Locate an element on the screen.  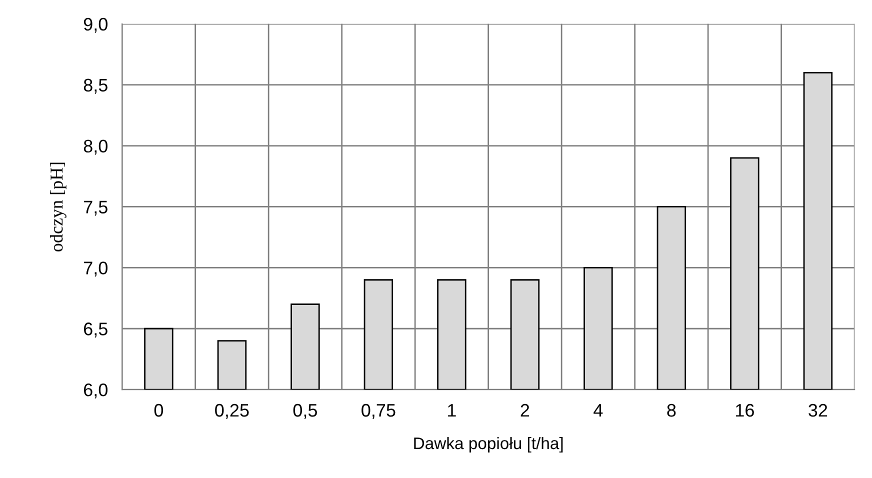
y-tick-label: 8,5 is located at coordinates (96, 86).